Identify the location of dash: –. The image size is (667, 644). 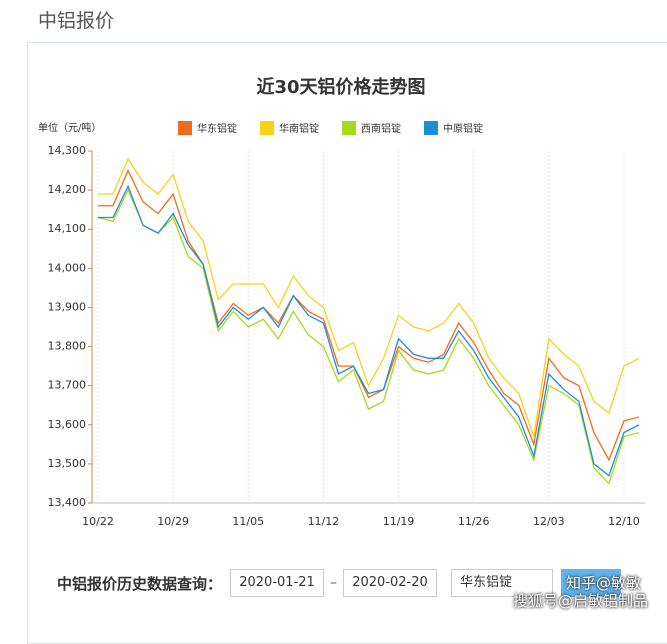
(334, 583).